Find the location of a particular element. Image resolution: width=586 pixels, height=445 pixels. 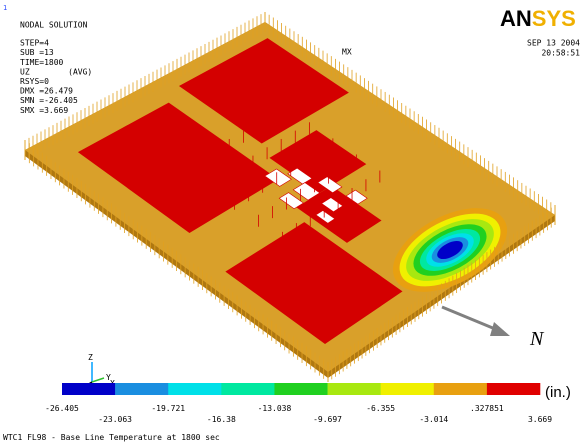

legend-label: -13.038 is located at coordinates (275, 408).